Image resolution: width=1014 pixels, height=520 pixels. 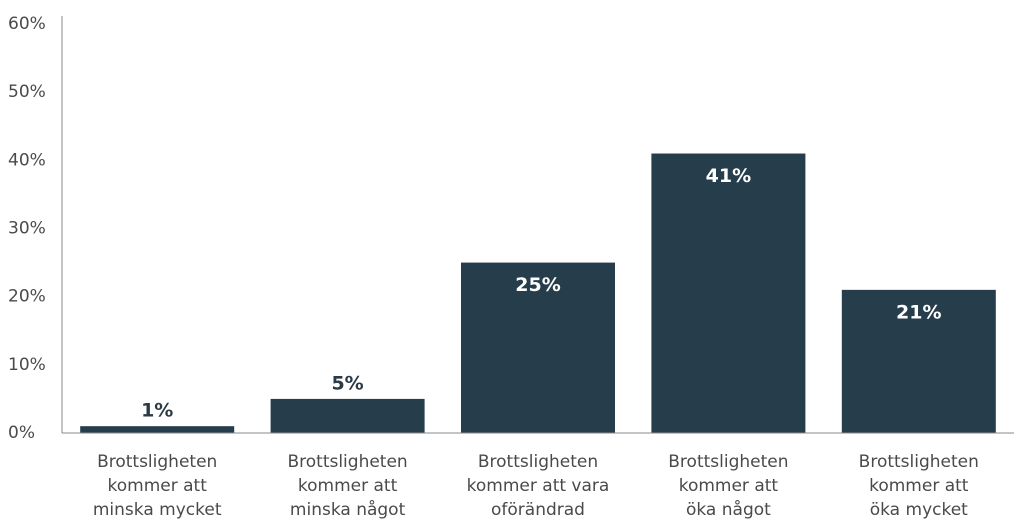 I want to click on y-tick-label: 40%, so click(x=27, y=160).